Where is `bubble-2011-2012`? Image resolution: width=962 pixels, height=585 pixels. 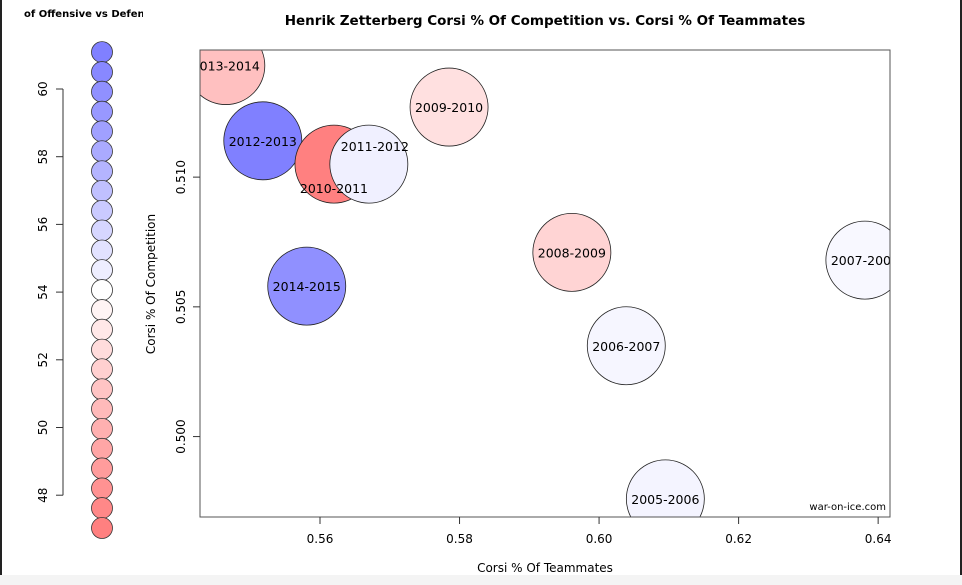
bubble-2011-2012 is located at coordinates (369, 164).